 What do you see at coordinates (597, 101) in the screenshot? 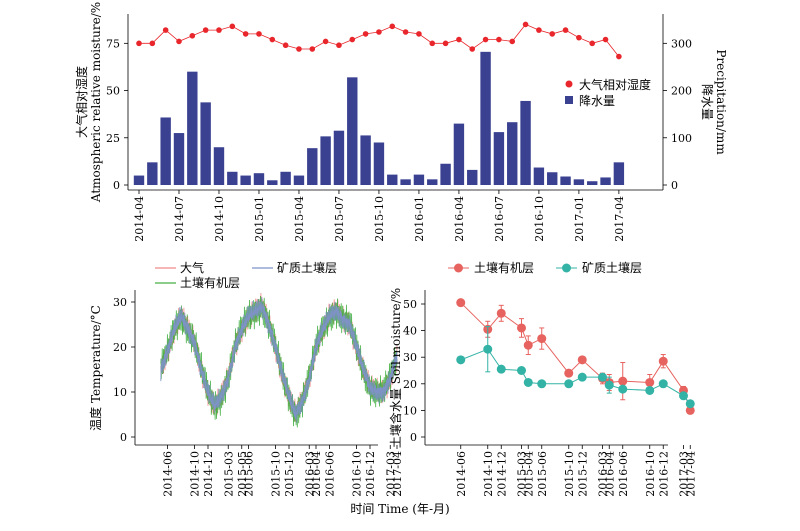
I see `legend-label-precip: 降水量` at bounding box center [597, 101].